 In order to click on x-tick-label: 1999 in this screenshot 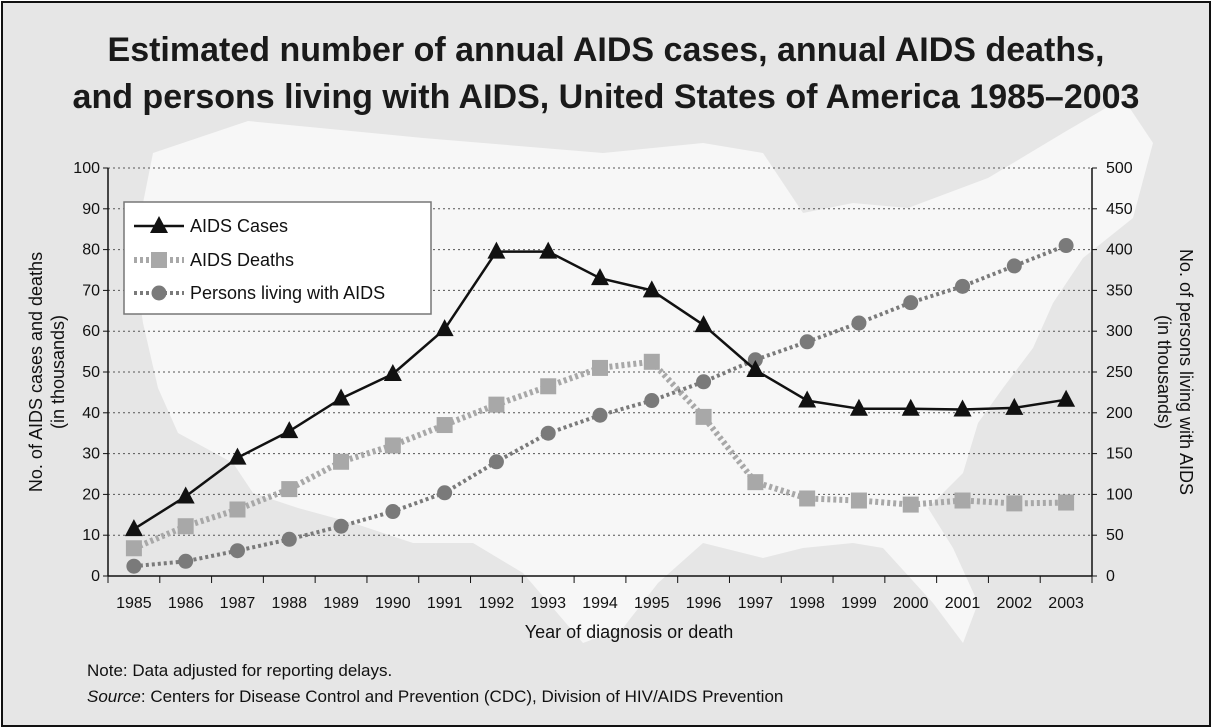, I will do `click(859, 603)`.